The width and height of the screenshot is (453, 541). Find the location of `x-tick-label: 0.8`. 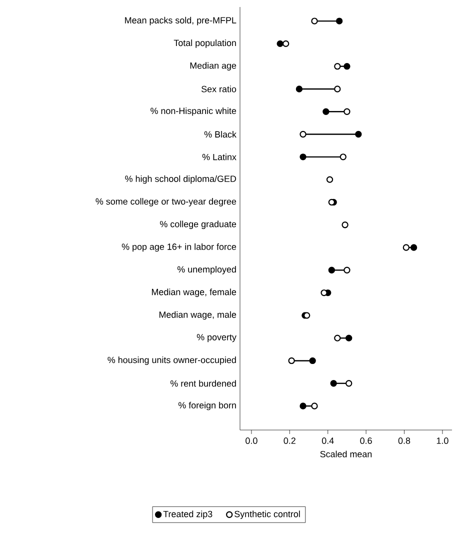

x-tick-label: 0.8 is located at coordinates (404, 441).